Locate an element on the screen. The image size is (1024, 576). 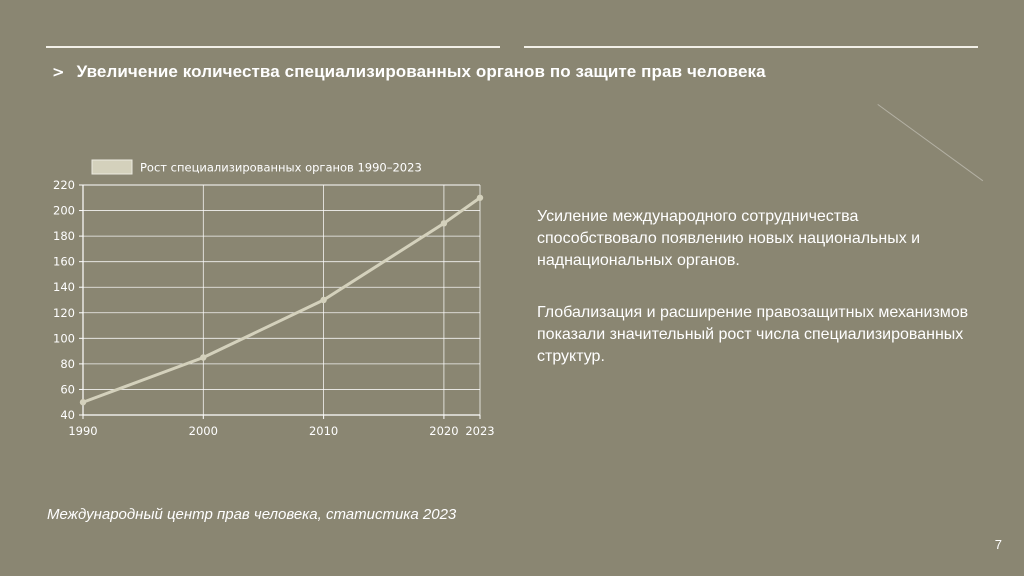
y-tick-label: 200 is located at coordinates (64, 211).